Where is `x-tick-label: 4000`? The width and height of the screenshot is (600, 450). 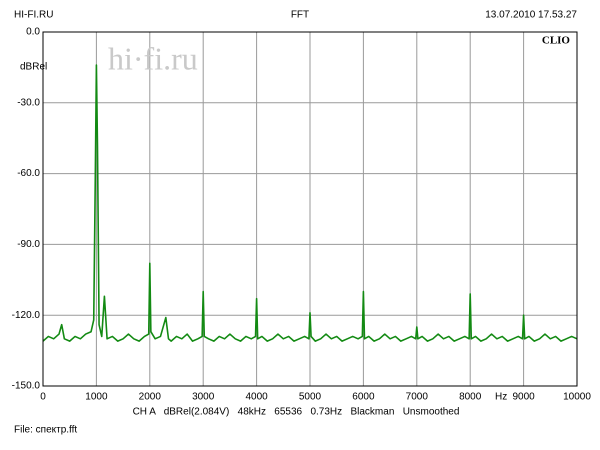 x-tick-label: 4000 is located at coordinates (256, 397).